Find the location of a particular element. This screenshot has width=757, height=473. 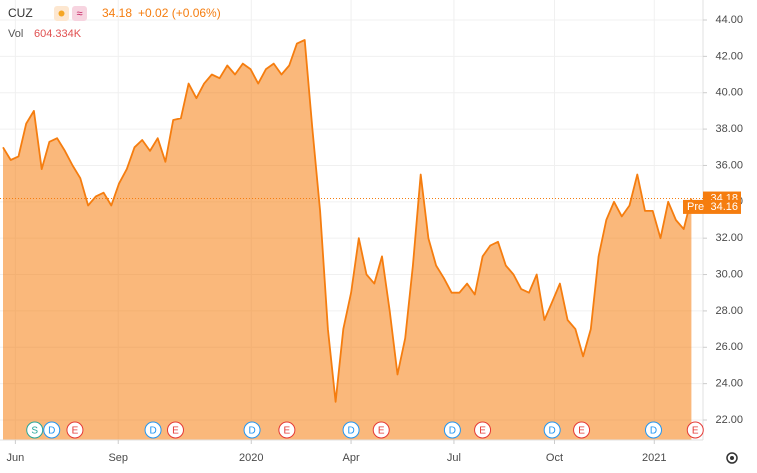

x-tick-label: Oct is located at coordinates (554, 458).